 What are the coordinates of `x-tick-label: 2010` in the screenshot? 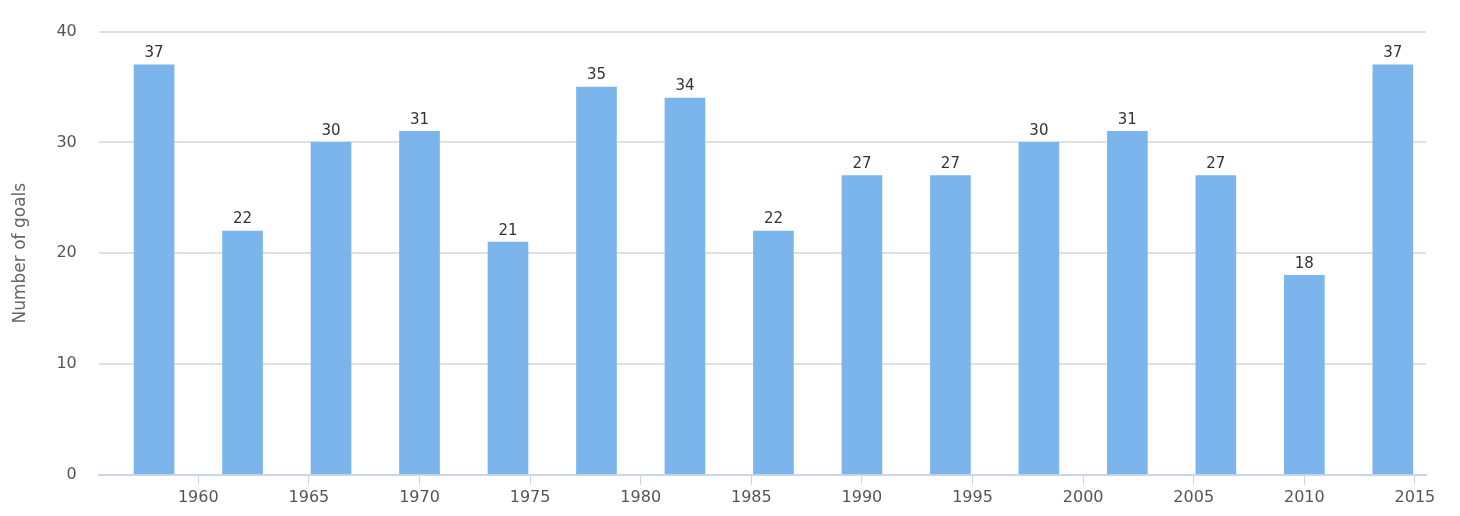 It's located at (1304, 496).